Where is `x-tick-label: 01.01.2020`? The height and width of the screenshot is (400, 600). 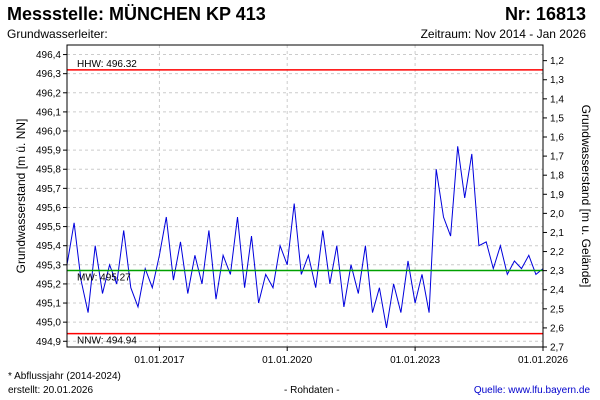
x-tick-label: 01.01.2020 is located at coordinates (287, 360).